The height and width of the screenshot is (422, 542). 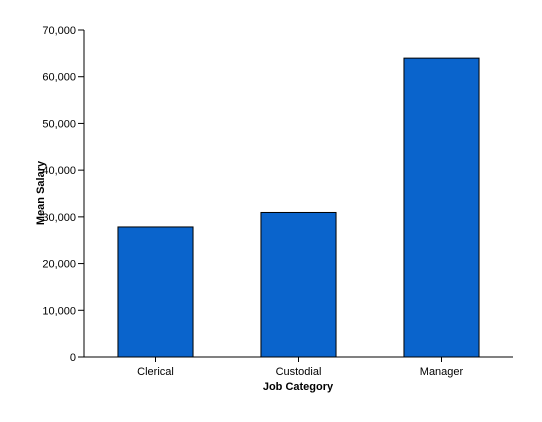 What do you see at coordinates (59, 78) in the screenshot?
I see `y-tick-label: 60,000` at bounding box center [59, 78].